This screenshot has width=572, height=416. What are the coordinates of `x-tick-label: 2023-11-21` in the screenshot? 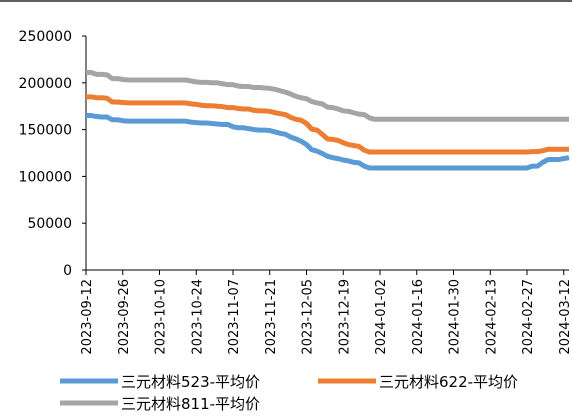 It's located at (271, 317).